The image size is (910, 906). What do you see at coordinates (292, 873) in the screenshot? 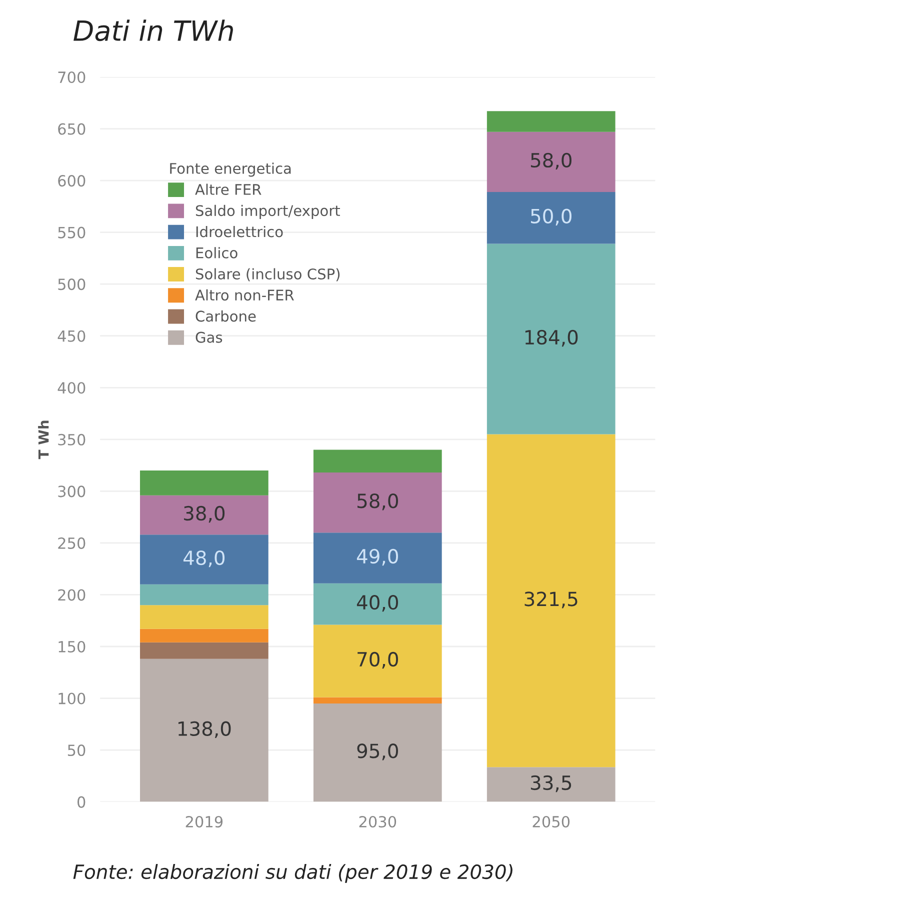
I see `source-note: Fonte: elaborazioni su dati (per 2019 e 2030)` at bounding box center [292, 873].